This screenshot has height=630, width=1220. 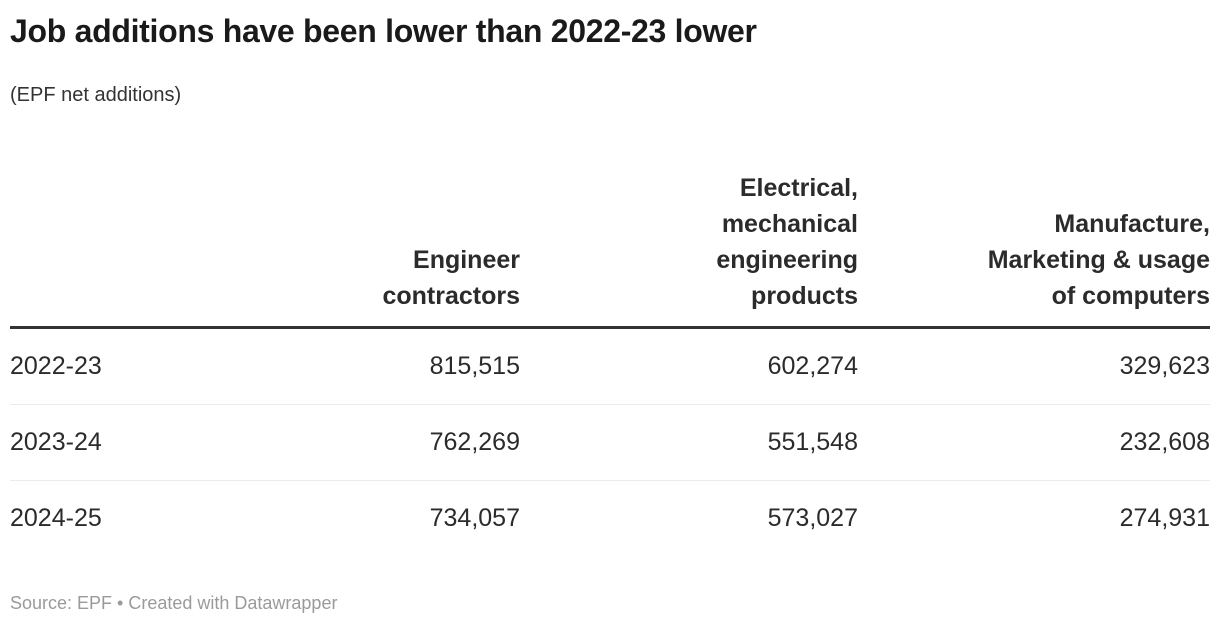 I want to click on row-label: 2023-24, so click(x=56, y=442).